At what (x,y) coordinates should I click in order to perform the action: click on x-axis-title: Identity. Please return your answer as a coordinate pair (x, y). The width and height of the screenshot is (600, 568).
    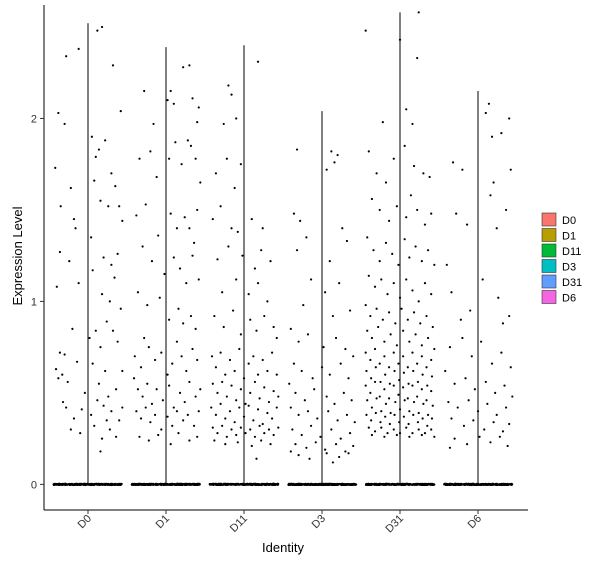
    Looking at the image, I should click on (283, 547).